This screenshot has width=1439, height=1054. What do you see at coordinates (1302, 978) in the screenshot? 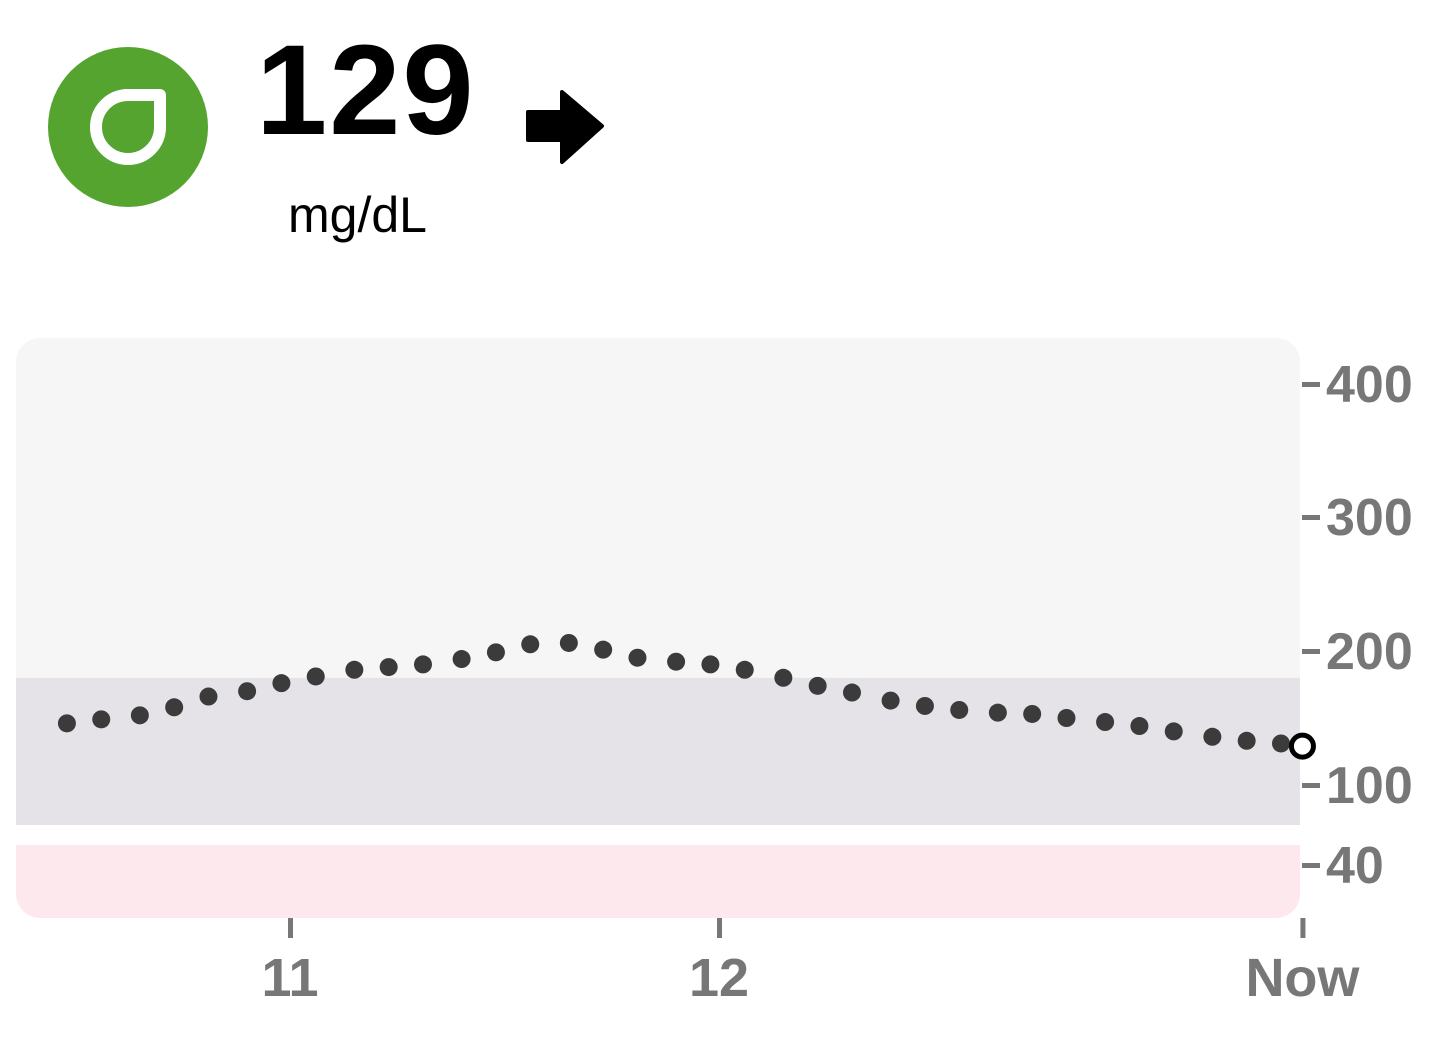
I see `x-tick-label: Now` at bounding box center [1302, 978].